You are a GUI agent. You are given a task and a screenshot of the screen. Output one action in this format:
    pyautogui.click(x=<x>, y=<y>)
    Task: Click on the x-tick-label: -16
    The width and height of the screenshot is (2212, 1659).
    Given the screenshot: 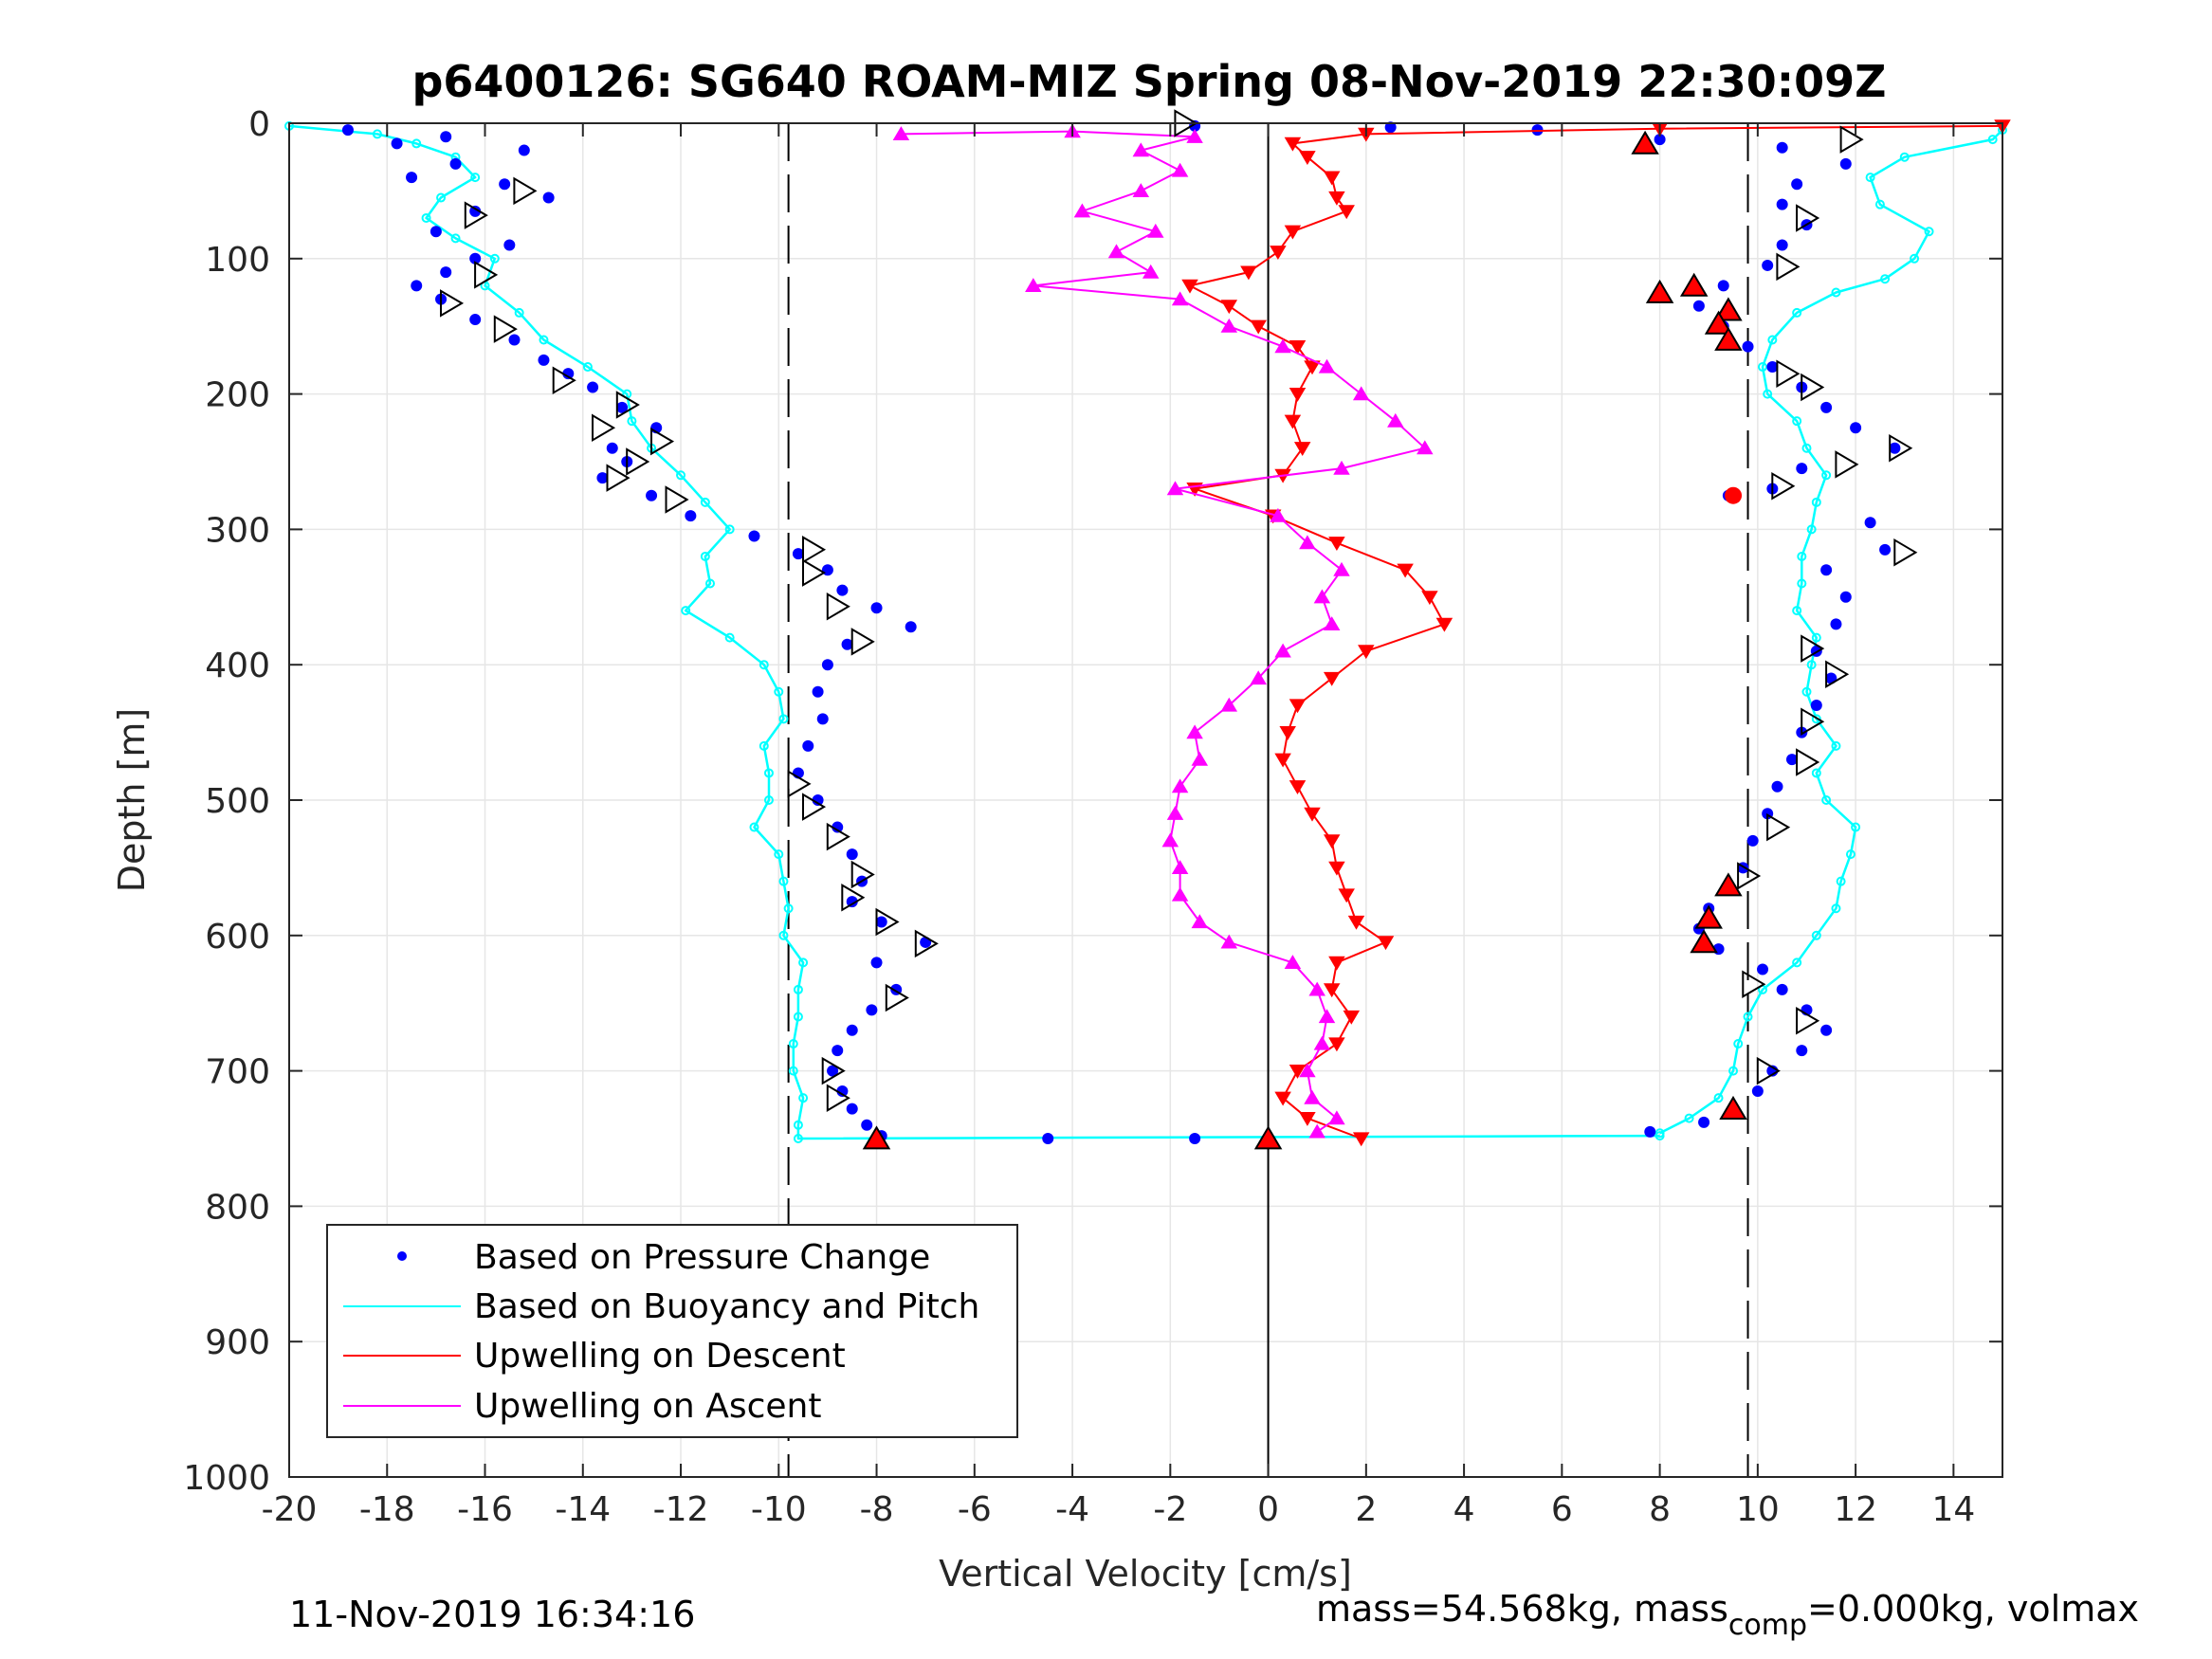 What is the action you would take?
    pyautogui.click(x=485, y=1509)
    